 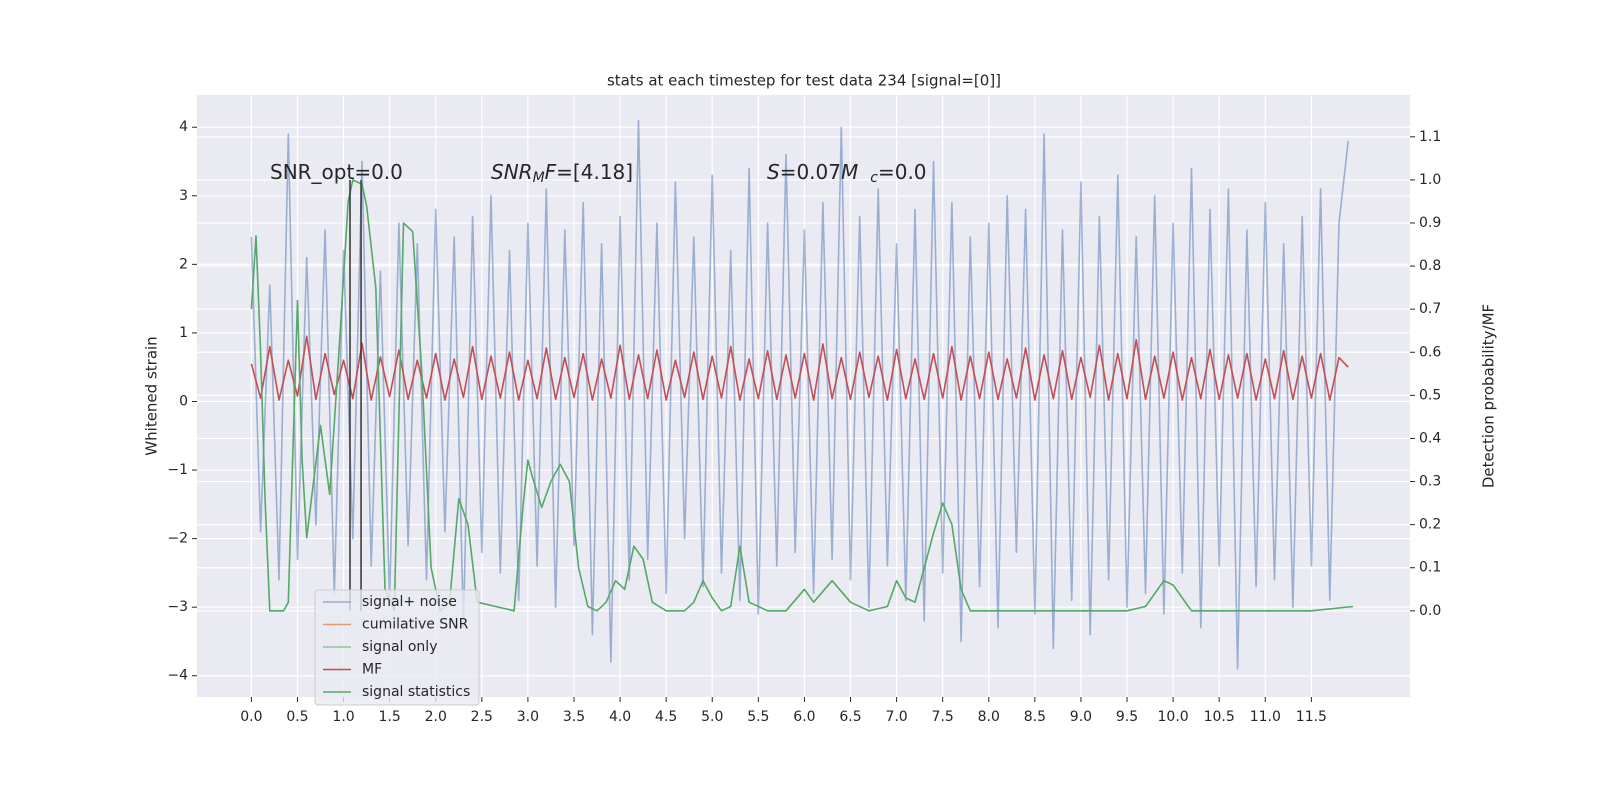 What do you see at coordinates (1430, 137) in the screenshot?
I see `y2-tick-label: 1.1` at bounding box center [1430, 137].